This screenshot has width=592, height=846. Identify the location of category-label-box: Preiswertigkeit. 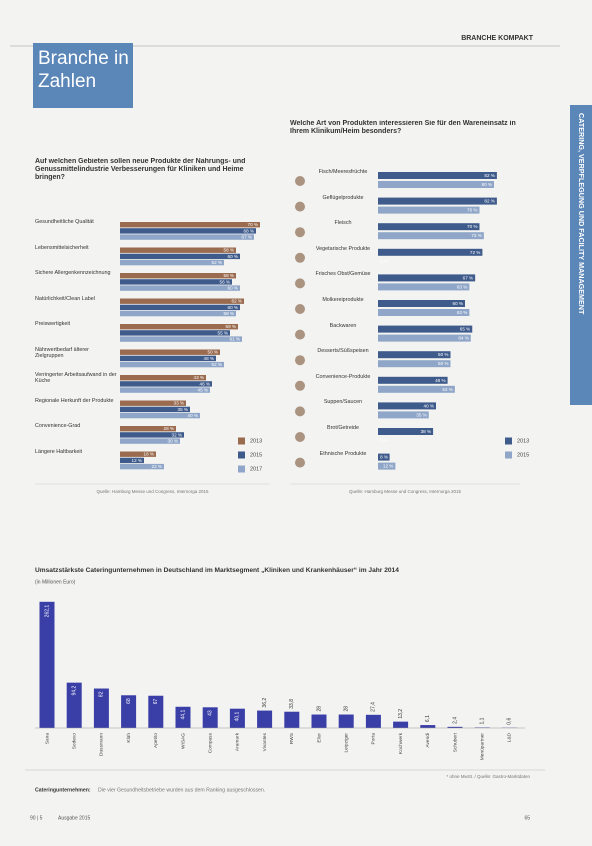
(52, 324).